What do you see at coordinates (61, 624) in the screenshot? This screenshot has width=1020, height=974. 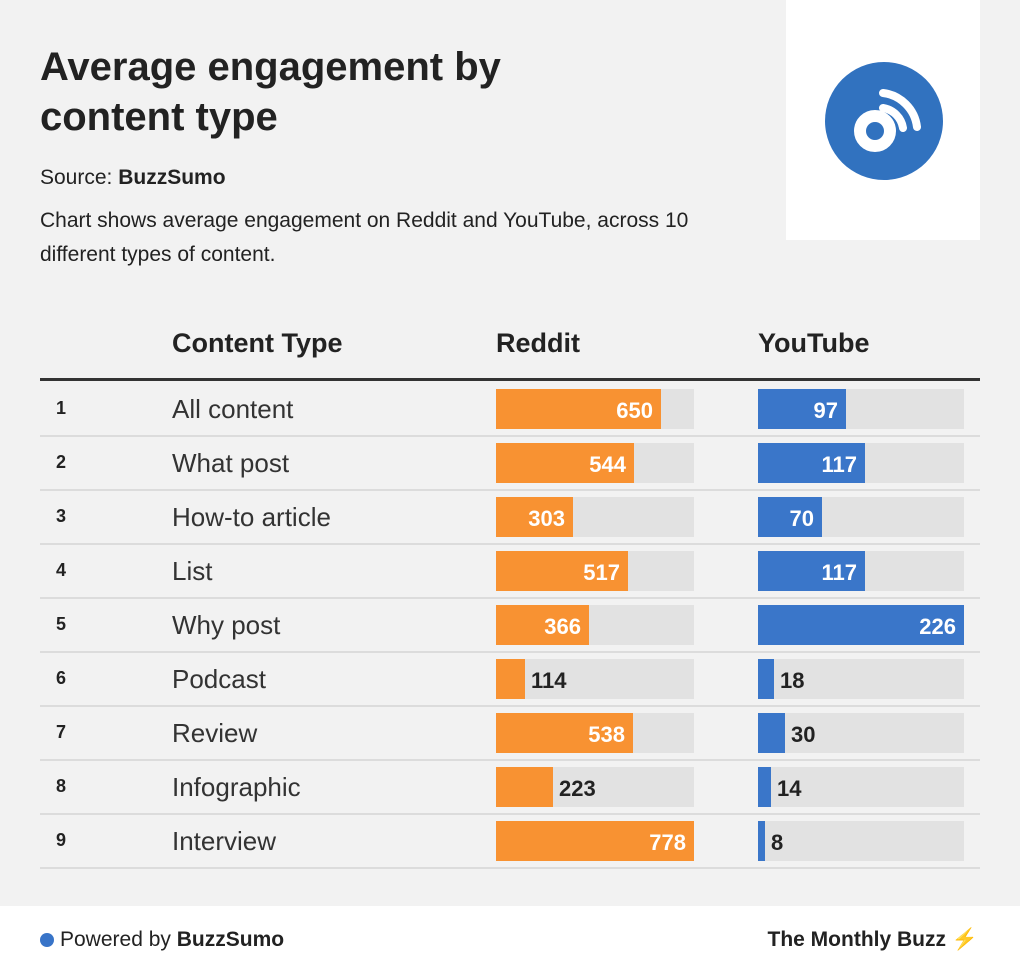 I see `row-rank: 5` at bounding box center [61, 624].